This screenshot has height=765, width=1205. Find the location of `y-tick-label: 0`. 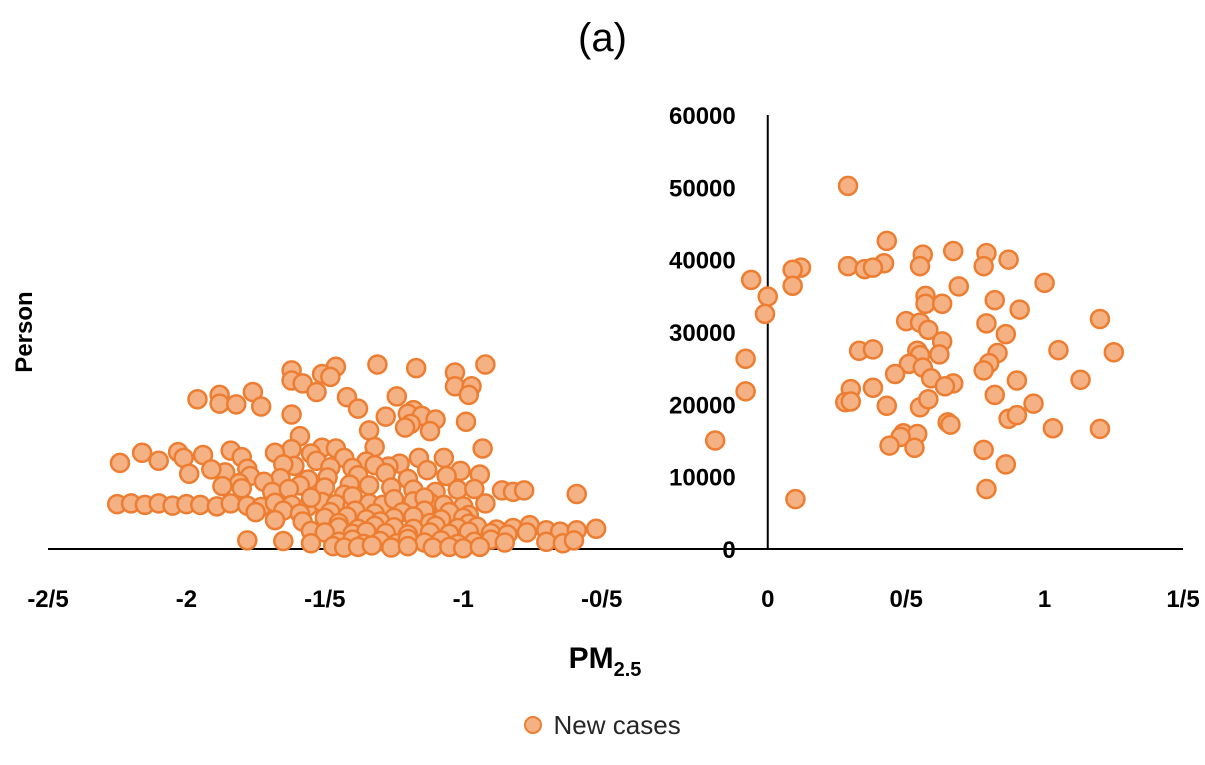

y-tick-label: 0 is located at coordinates (728, 550).